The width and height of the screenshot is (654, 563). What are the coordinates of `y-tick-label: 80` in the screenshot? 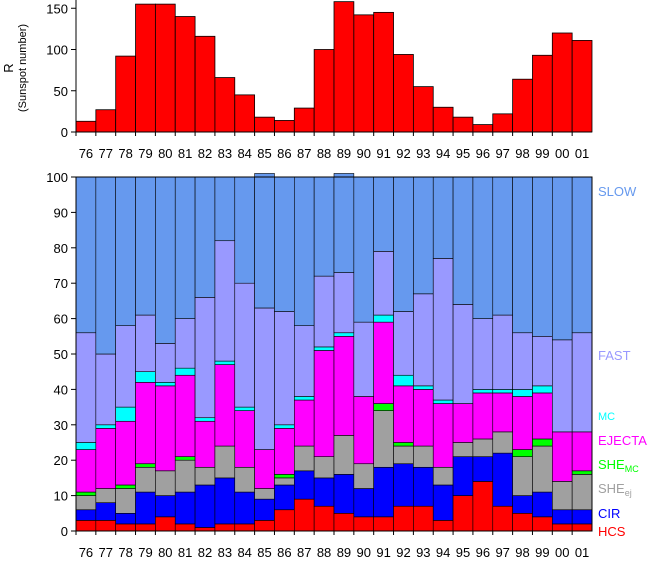 It's located at (61, 248).